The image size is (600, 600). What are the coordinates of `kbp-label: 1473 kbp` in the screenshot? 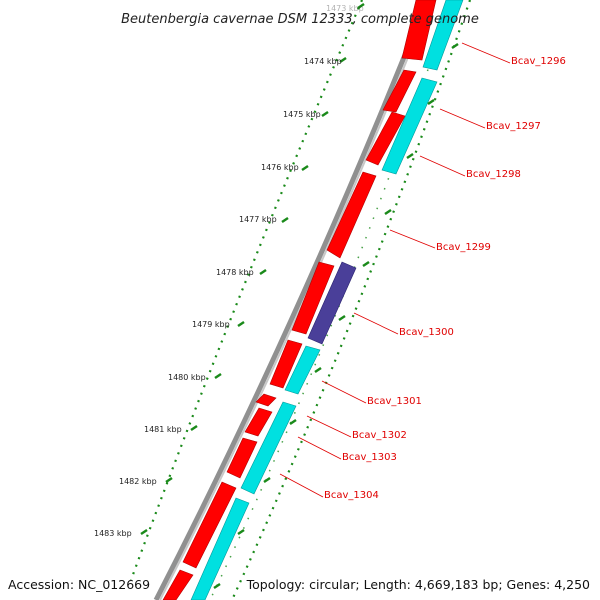 It's located at (345, 8).